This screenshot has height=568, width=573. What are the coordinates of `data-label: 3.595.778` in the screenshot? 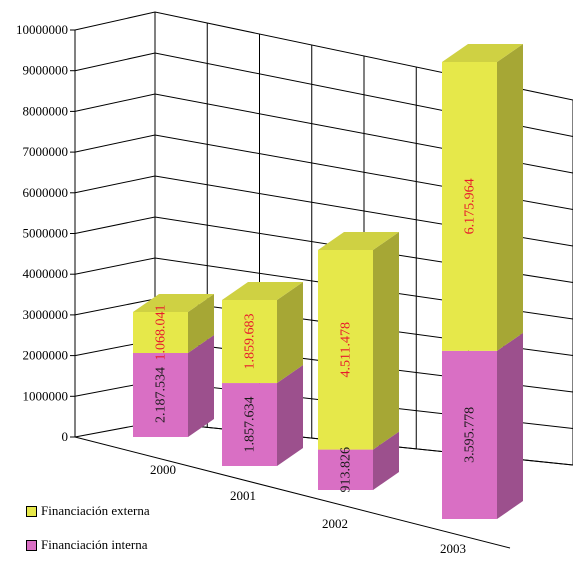 It's located at (470, 435).